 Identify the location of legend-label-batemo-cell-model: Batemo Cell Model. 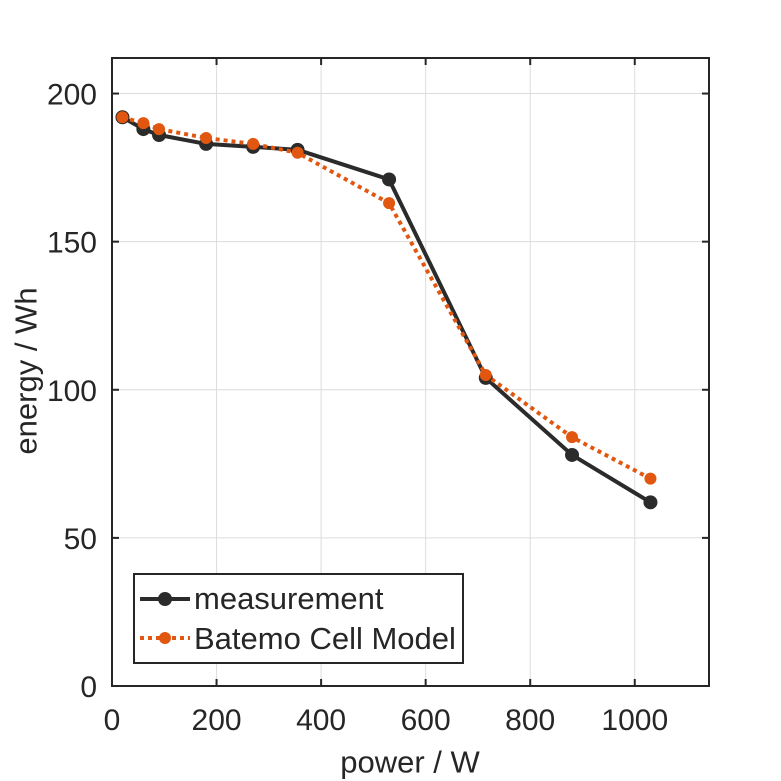
(325, 638).